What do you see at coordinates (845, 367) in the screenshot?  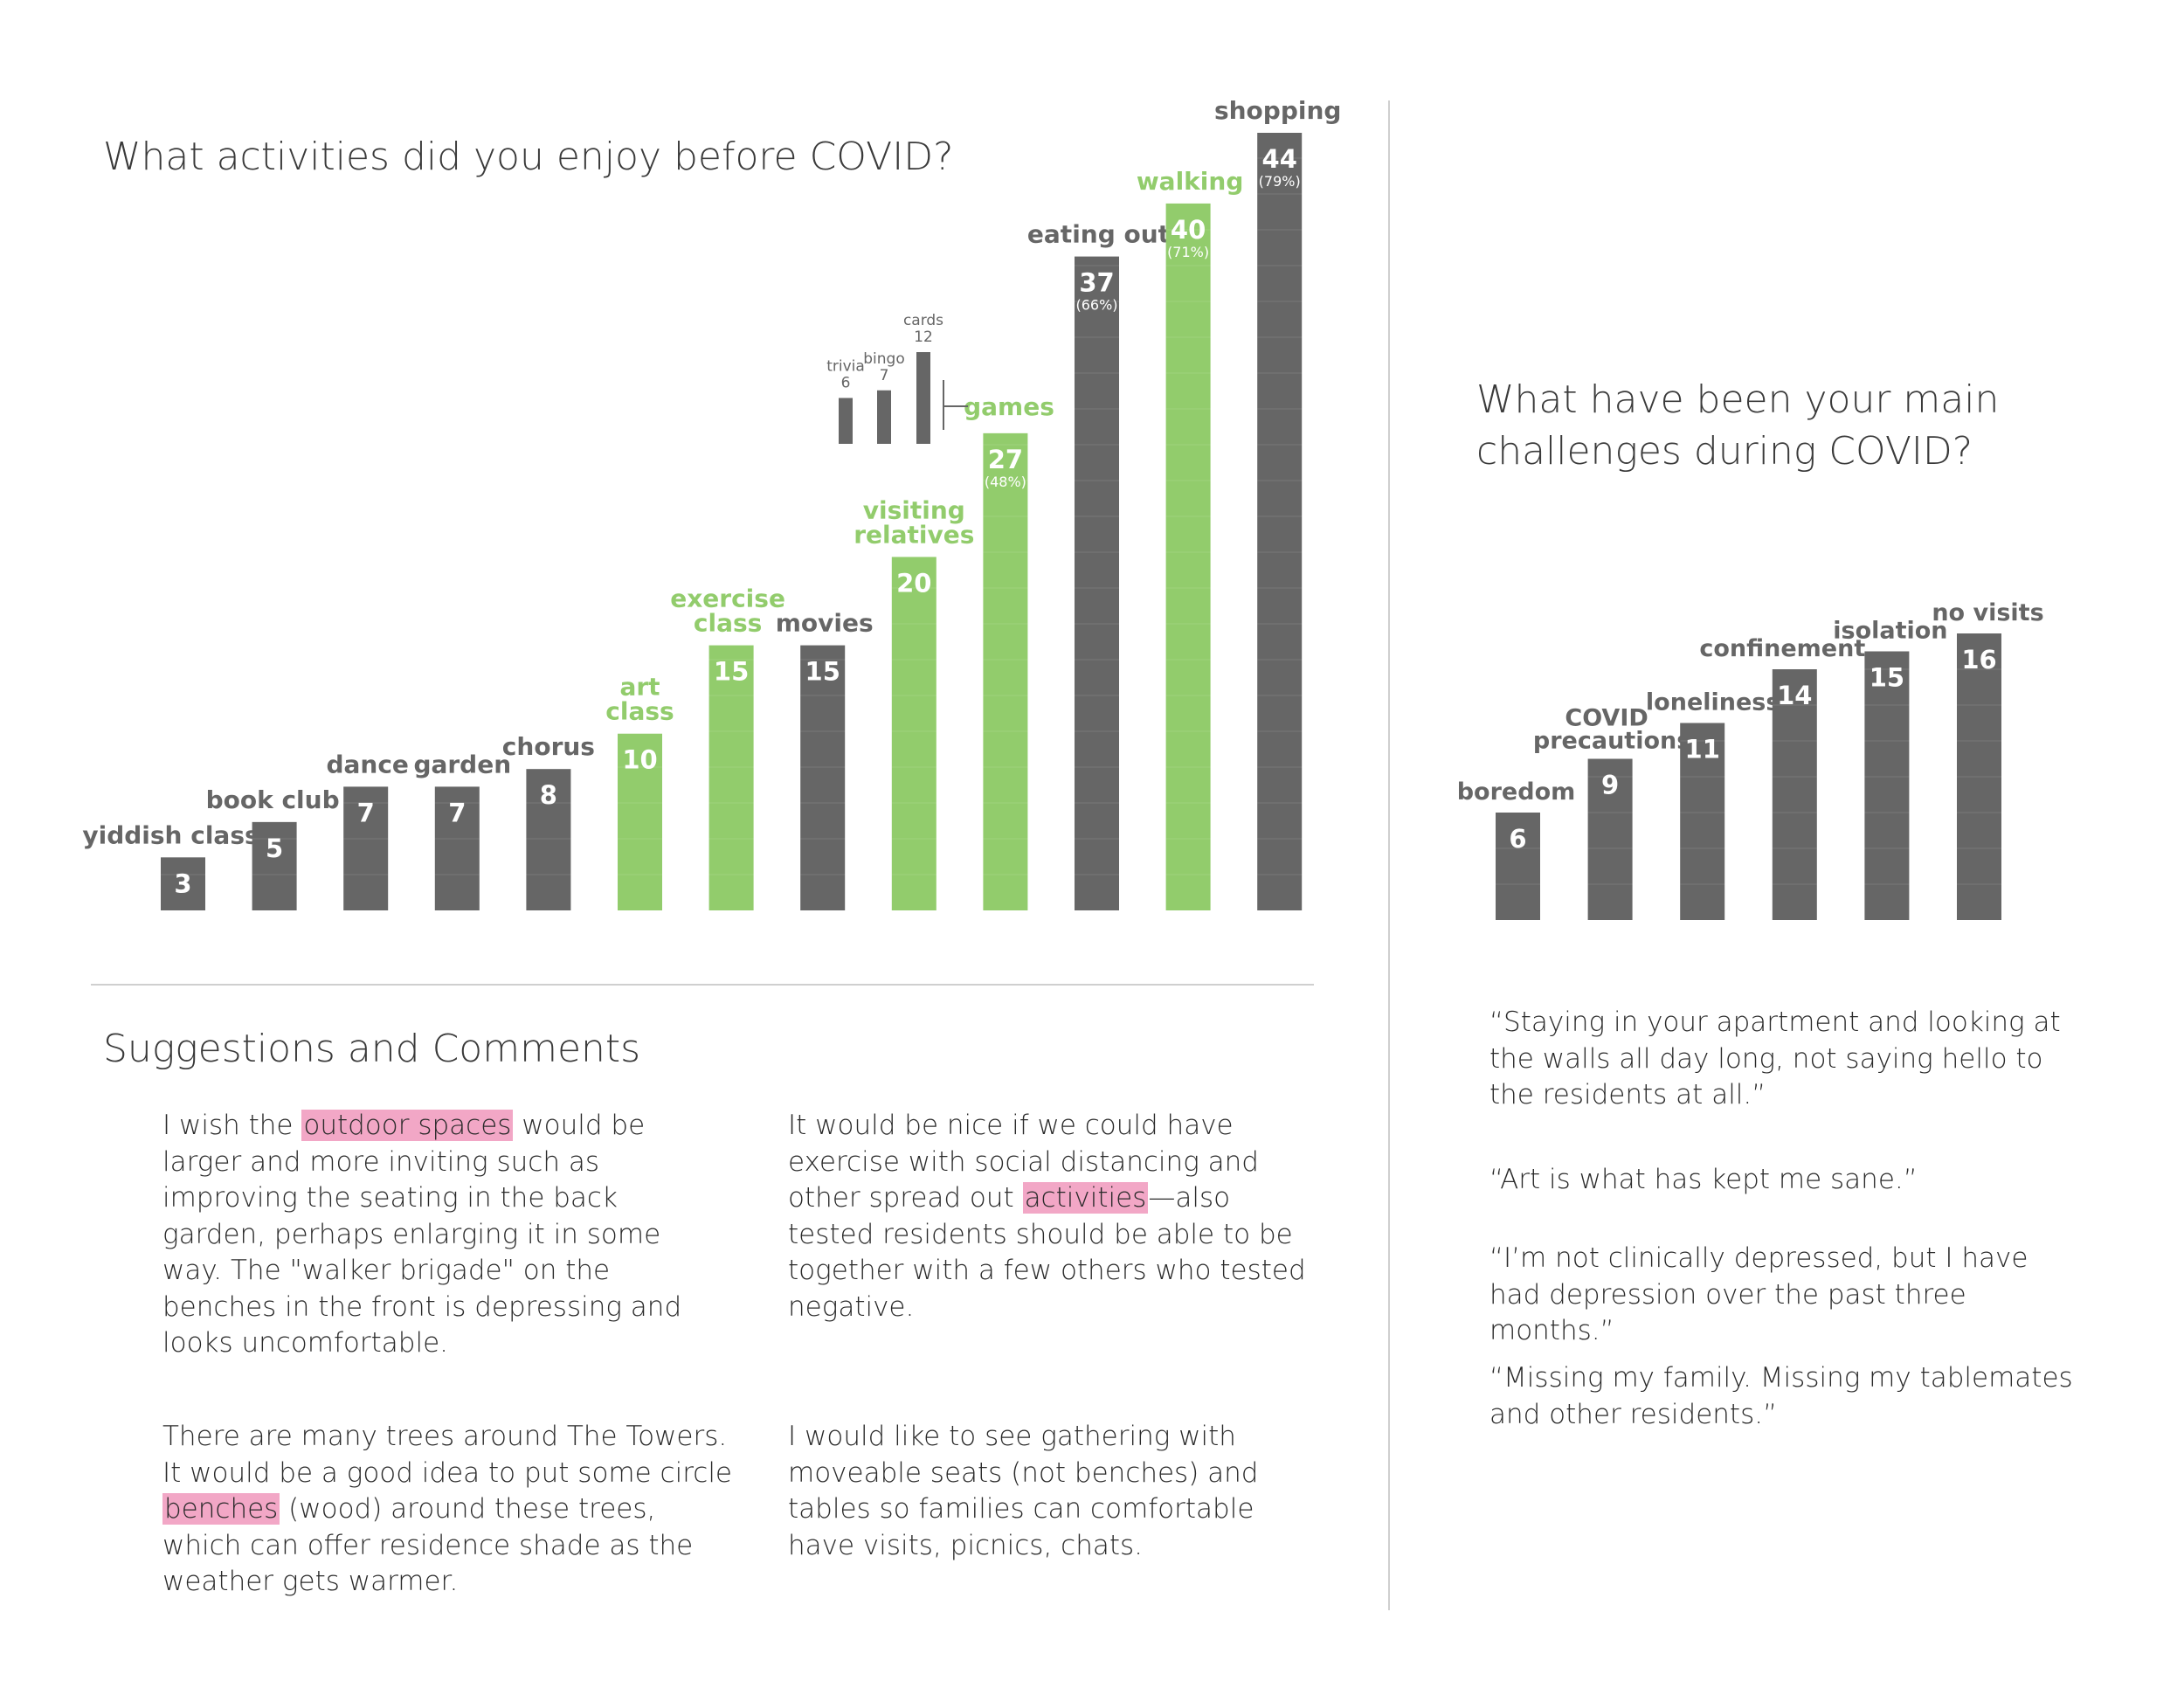 I see `games-sub-label-trivia: trivia` at bounding box center [845, 367].